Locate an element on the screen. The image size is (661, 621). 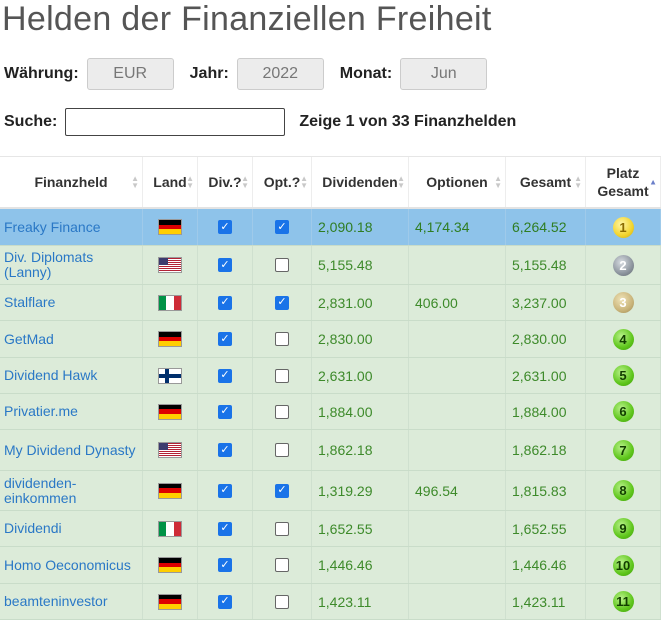
table-row: beamteninvestor ✓ 1,423.11 1,423.11 11 is located at coordinates (330, 602).